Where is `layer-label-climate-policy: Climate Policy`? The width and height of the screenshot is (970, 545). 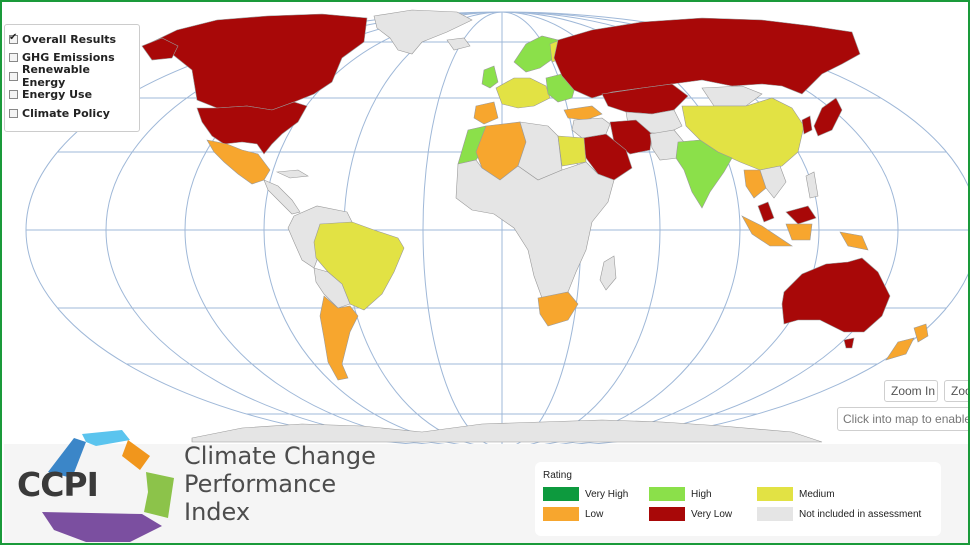 layer-label-climate-policy: Climate Policy is located at coordinates (66, 113).